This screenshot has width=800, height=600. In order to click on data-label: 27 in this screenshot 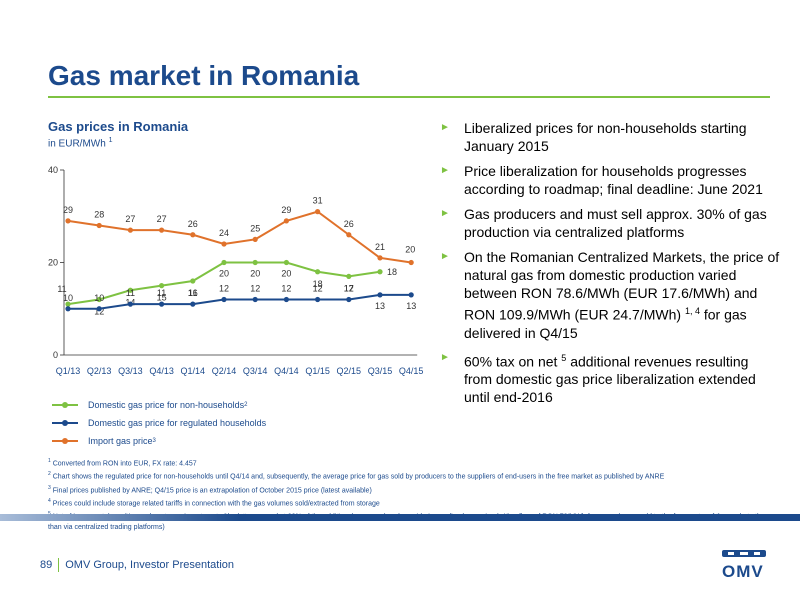, I will do `click(130, 219)`.